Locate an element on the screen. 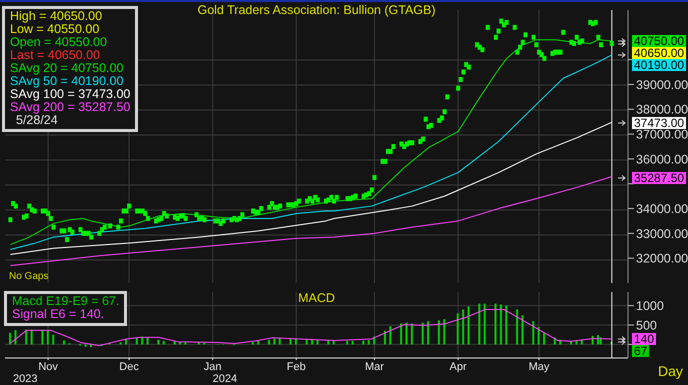 This screenshot has height=385, width=688. y-tick-label: 36000.00 is located at coordinates (662, 159).